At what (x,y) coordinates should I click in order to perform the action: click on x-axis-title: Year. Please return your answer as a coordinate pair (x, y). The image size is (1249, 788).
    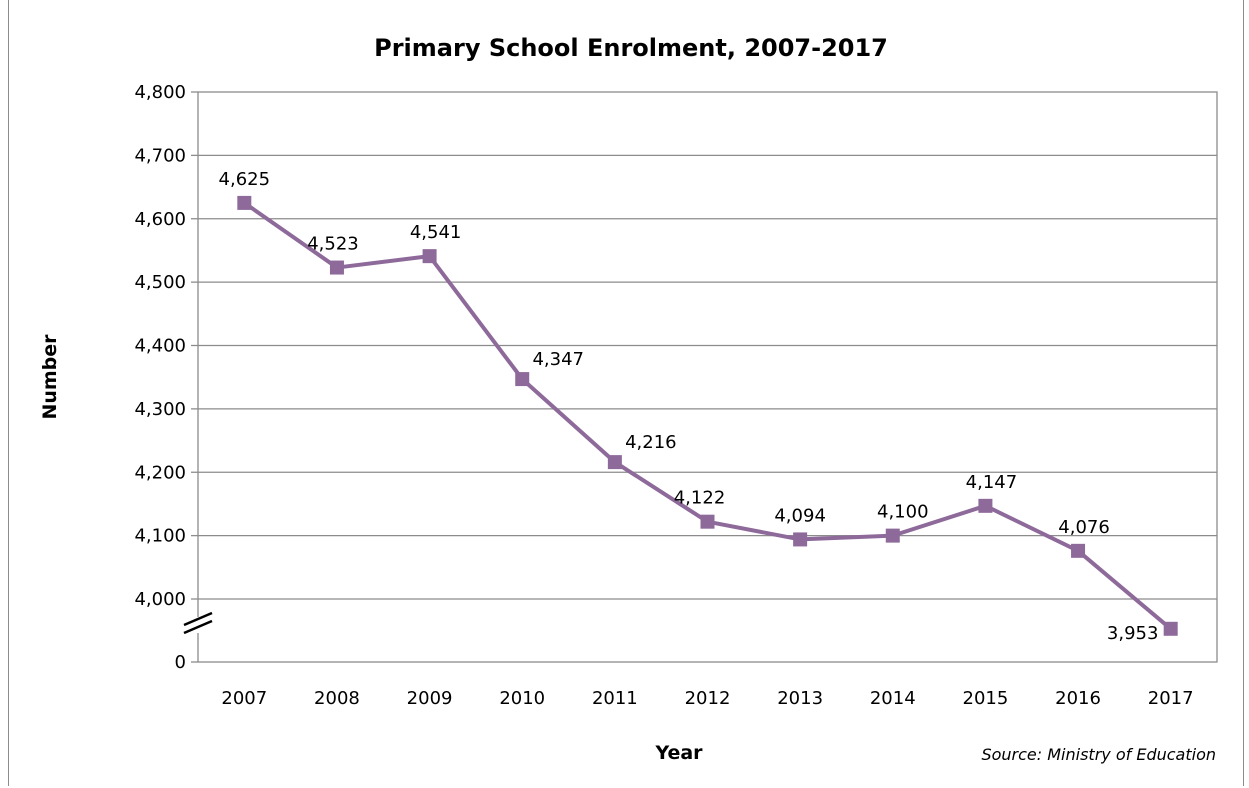
    Looking at the image, I should click on (678, 753).